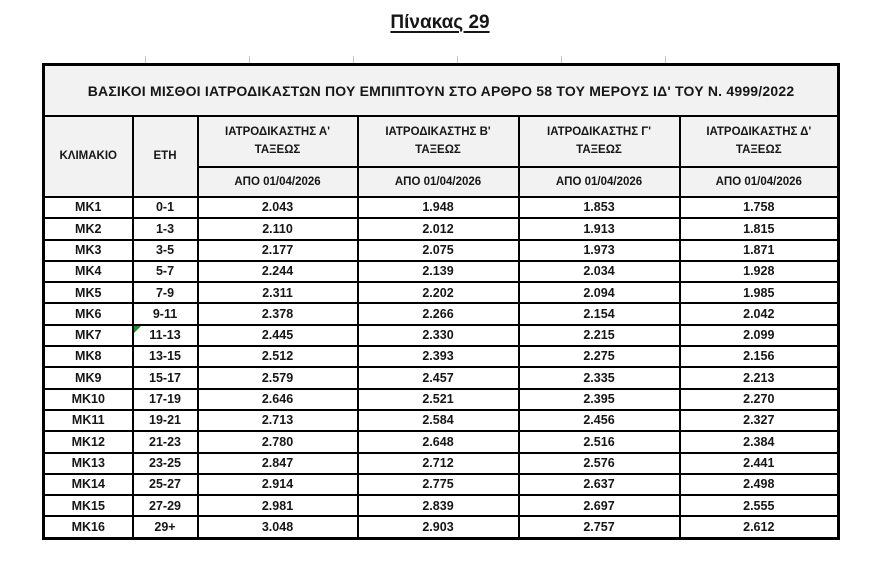  Describe the element at coordinates (759, 506) in the screenshot. I see `salary-cell: 2.555` at that location.